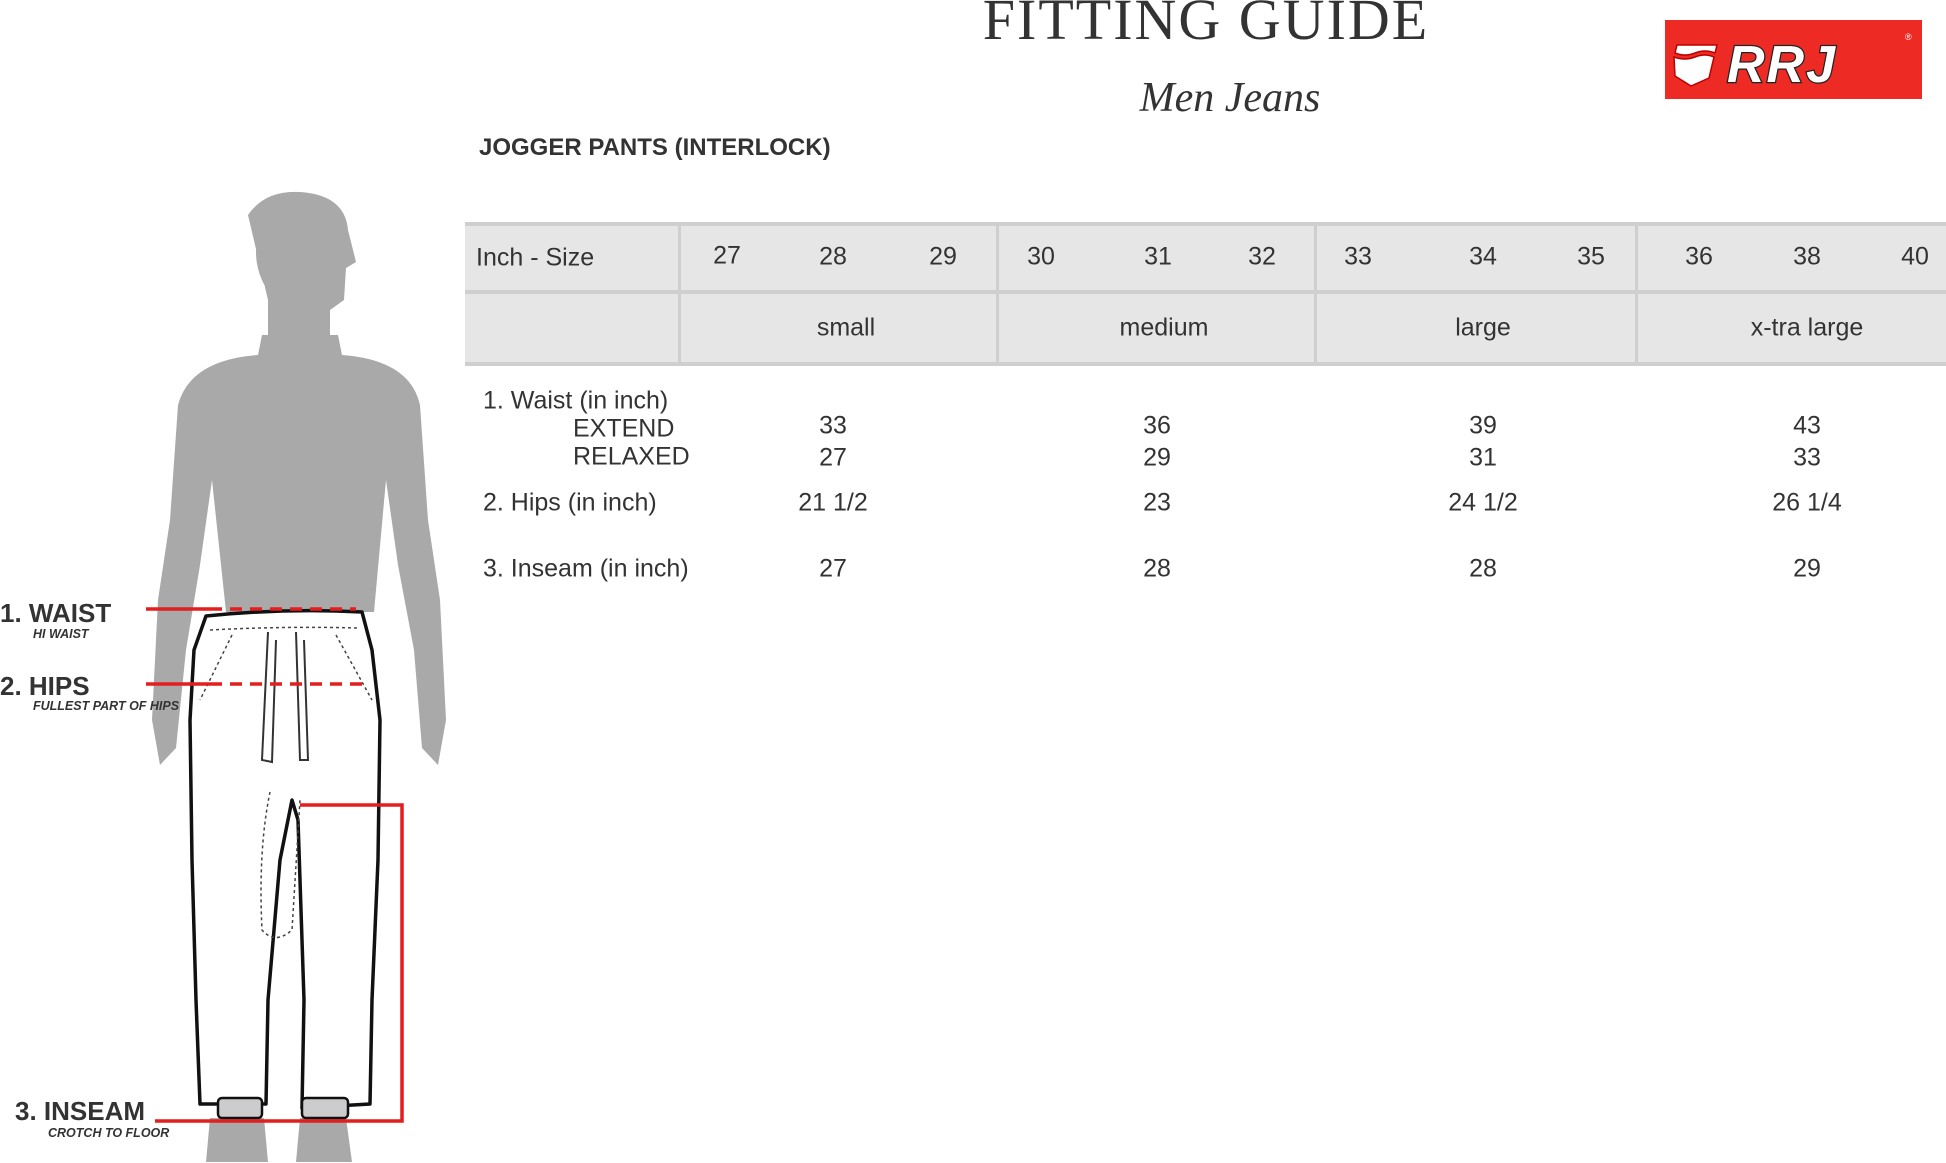 Image resolution: width=1946 pixels, height=1163 pixels. I want to click on hips-label: 2. Hips (in inch), so click(570, 502).